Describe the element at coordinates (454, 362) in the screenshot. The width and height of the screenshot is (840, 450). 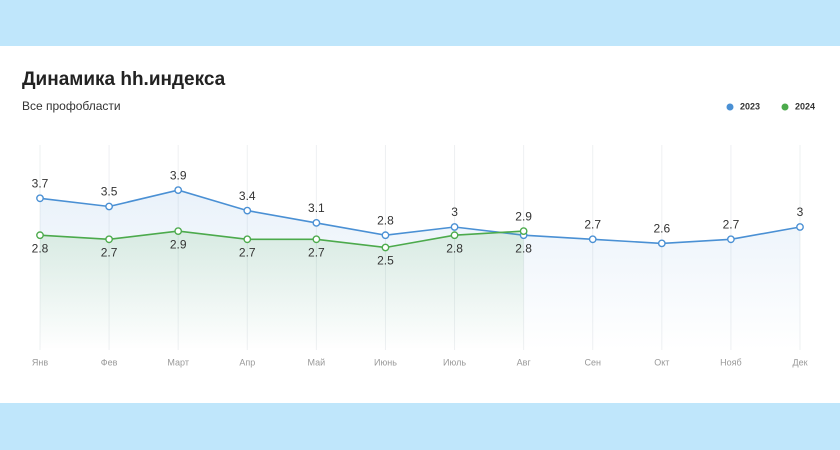
I see `x-tick-label: Июль` at that location.